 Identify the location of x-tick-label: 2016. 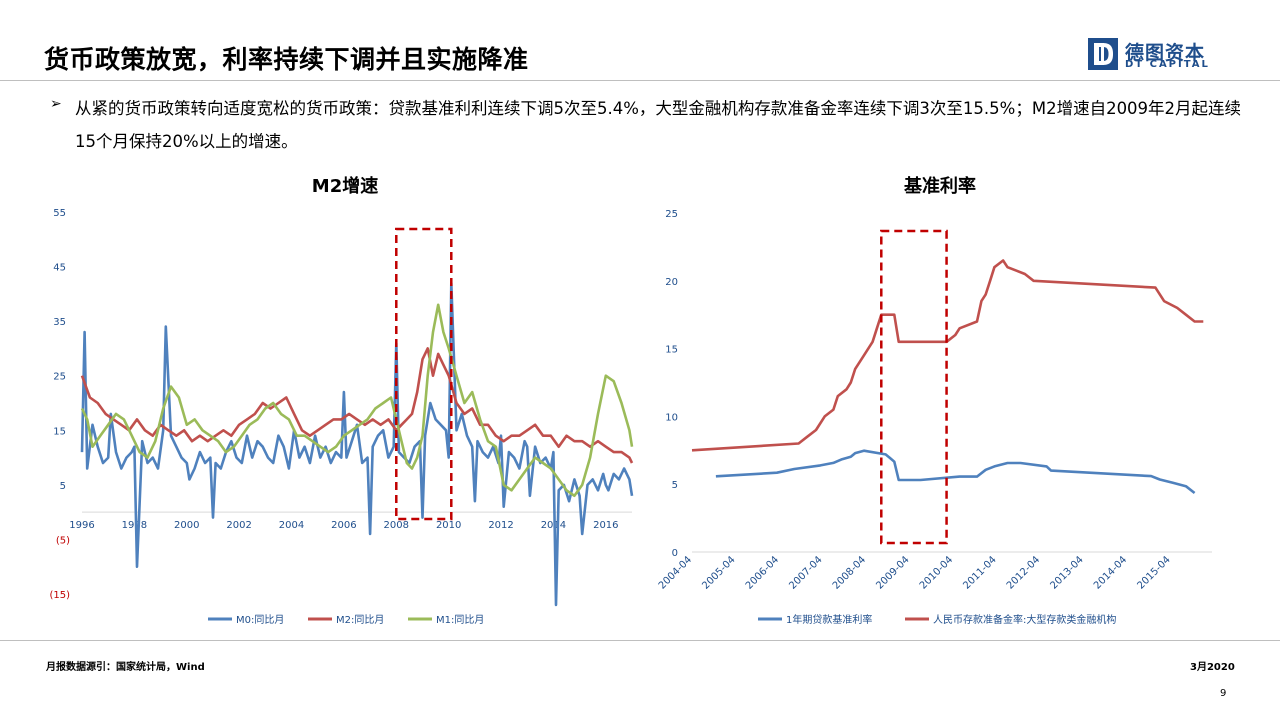
(605, 525).